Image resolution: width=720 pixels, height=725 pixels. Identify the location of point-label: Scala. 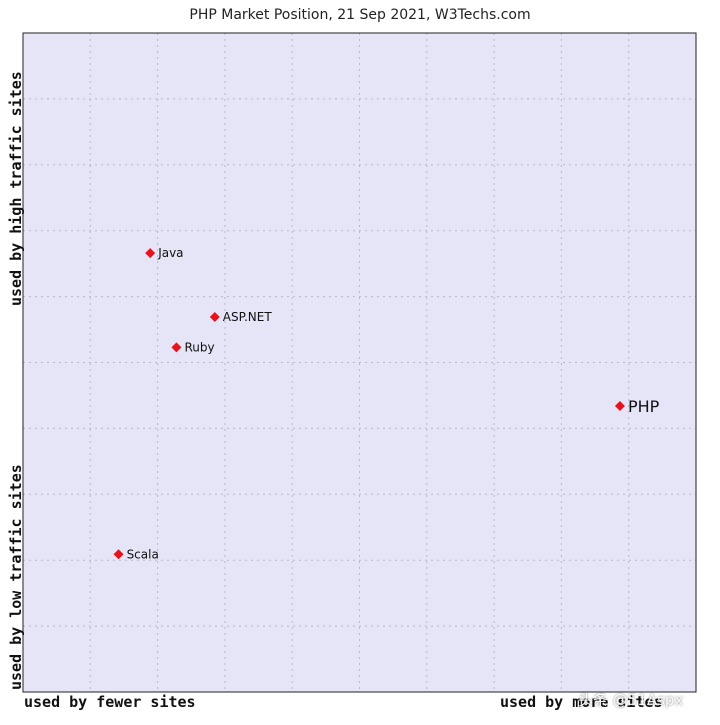
(143, 554).